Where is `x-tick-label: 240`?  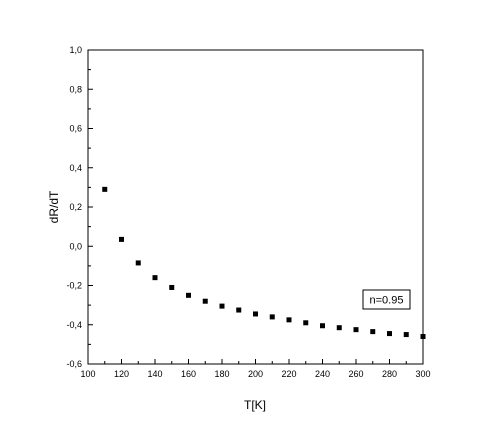 x-tick-label: 240 is located at coordinates (322, 374).